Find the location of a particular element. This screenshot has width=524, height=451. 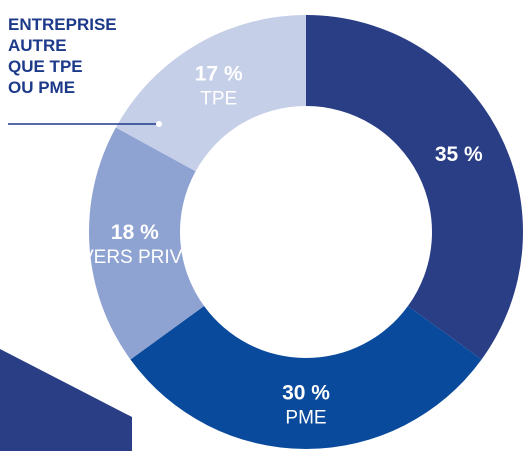

slice-value-label: 35 % is located at coordinates (459, 154).